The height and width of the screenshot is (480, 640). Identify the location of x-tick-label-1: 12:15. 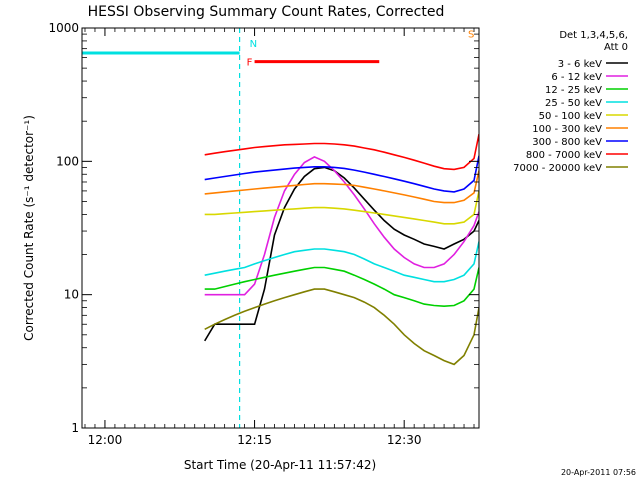
(254, 440).